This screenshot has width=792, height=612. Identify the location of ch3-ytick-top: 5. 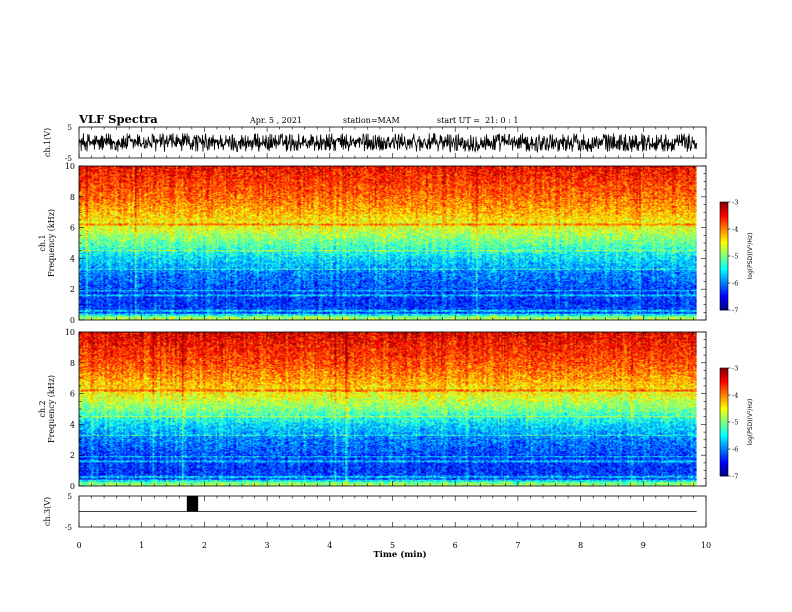
(69, 496).